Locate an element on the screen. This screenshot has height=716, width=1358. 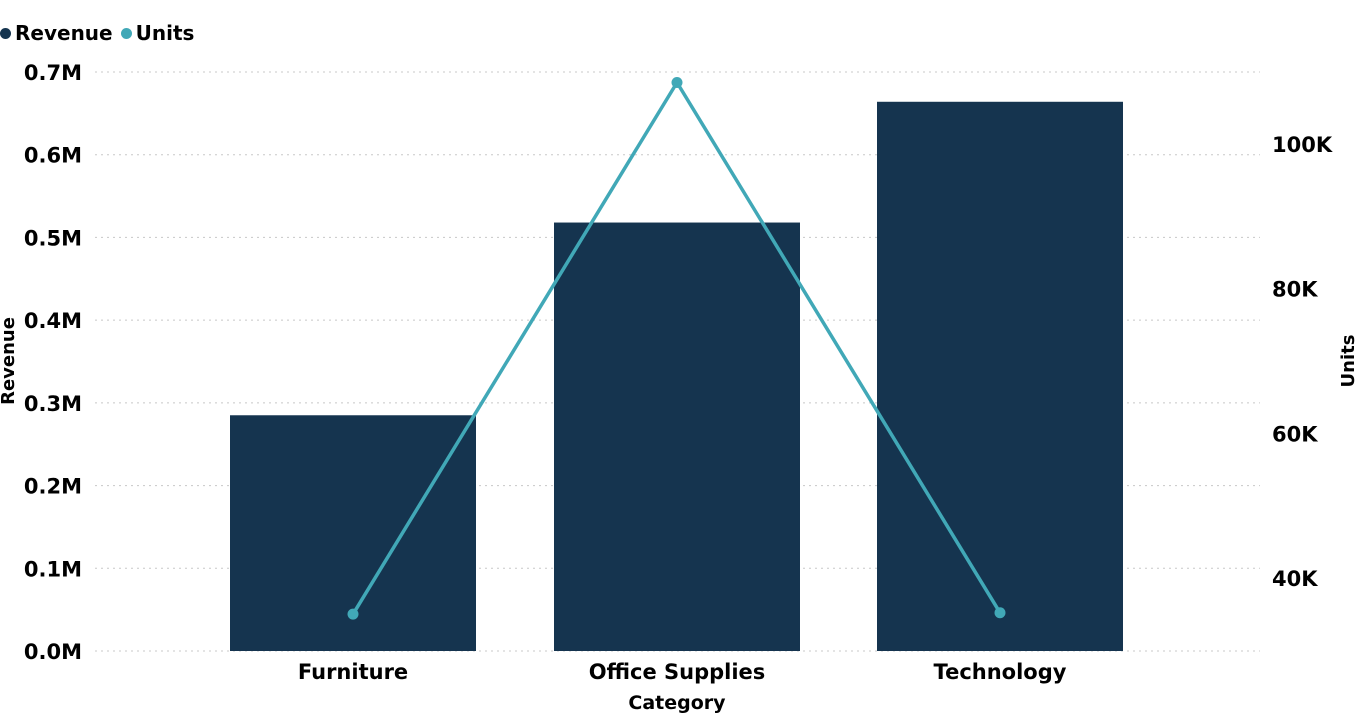
legend-item-units: Units is located at coordinates (157, 33).